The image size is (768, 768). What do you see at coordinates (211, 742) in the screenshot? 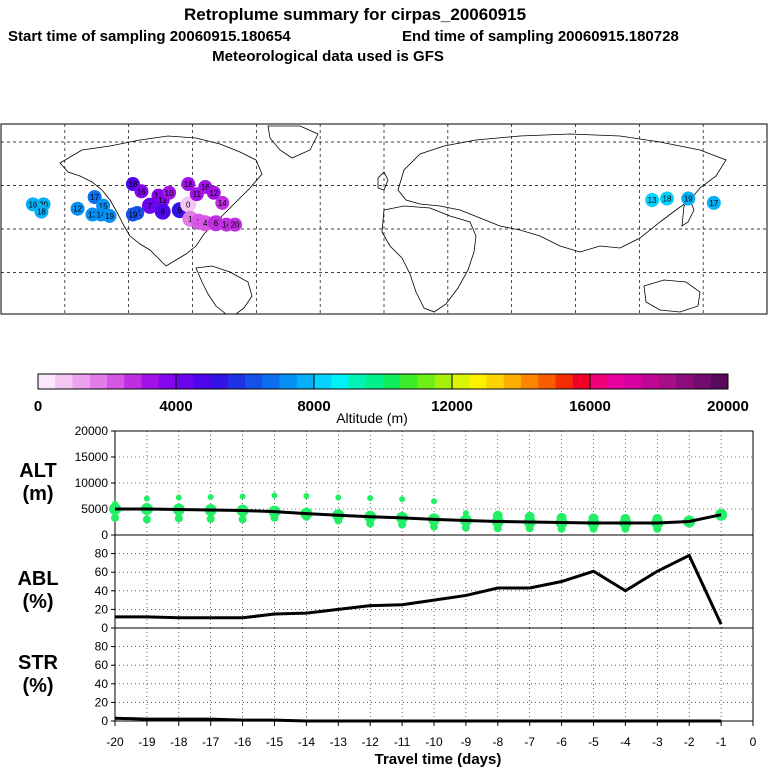
I see `x-tick-label: -17` at bounding box center [211, 742].